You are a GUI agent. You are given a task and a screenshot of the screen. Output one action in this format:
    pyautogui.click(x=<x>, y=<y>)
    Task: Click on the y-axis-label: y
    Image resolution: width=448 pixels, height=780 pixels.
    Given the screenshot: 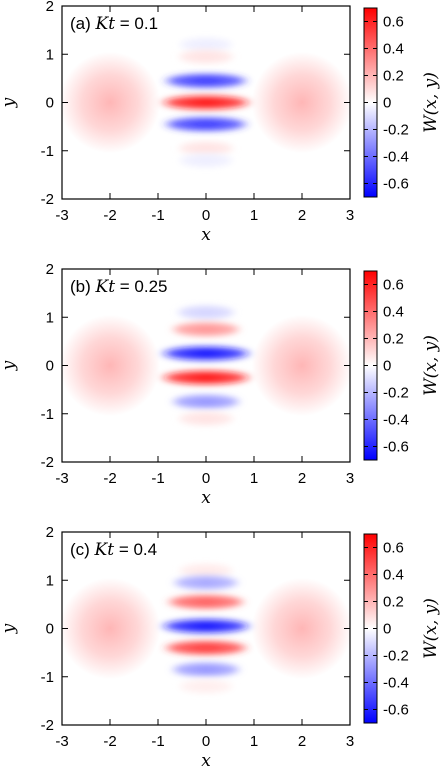 What is the action you would take?
    pyautogui.click(x=9, y=628)
    